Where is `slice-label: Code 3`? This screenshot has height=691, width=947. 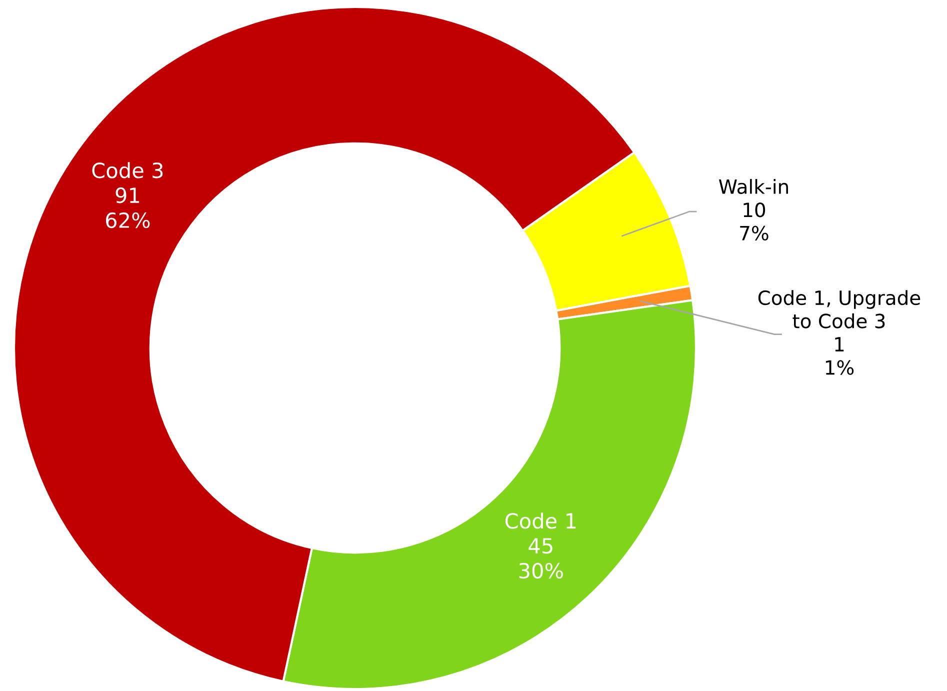 slice-label: Code 3 is located at coordinates (127, 170).